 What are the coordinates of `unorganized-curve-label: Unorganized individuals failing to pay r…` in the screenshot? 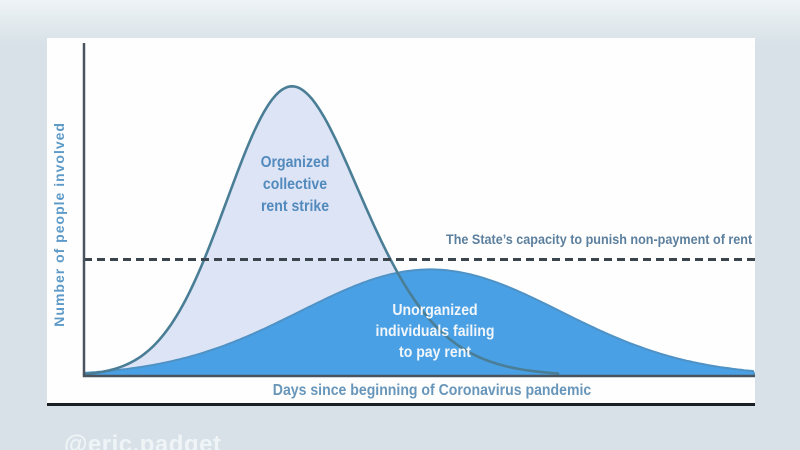 It's located at (435, 331).